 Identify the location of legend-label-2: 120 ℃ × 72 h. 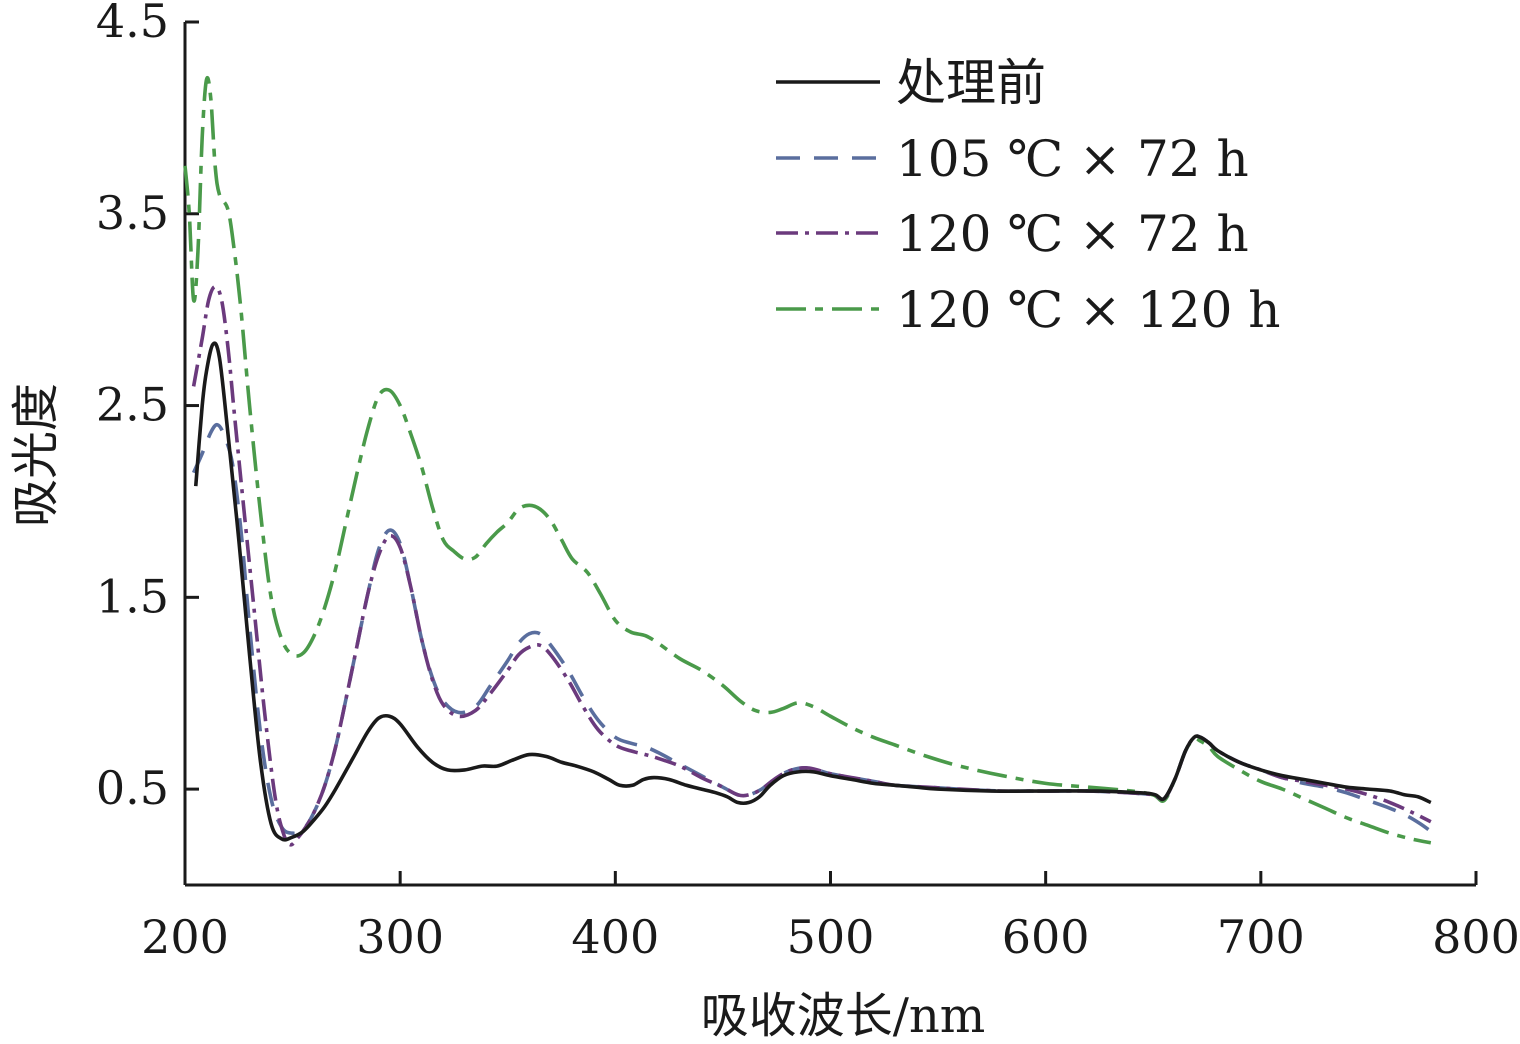
(1072, 234).